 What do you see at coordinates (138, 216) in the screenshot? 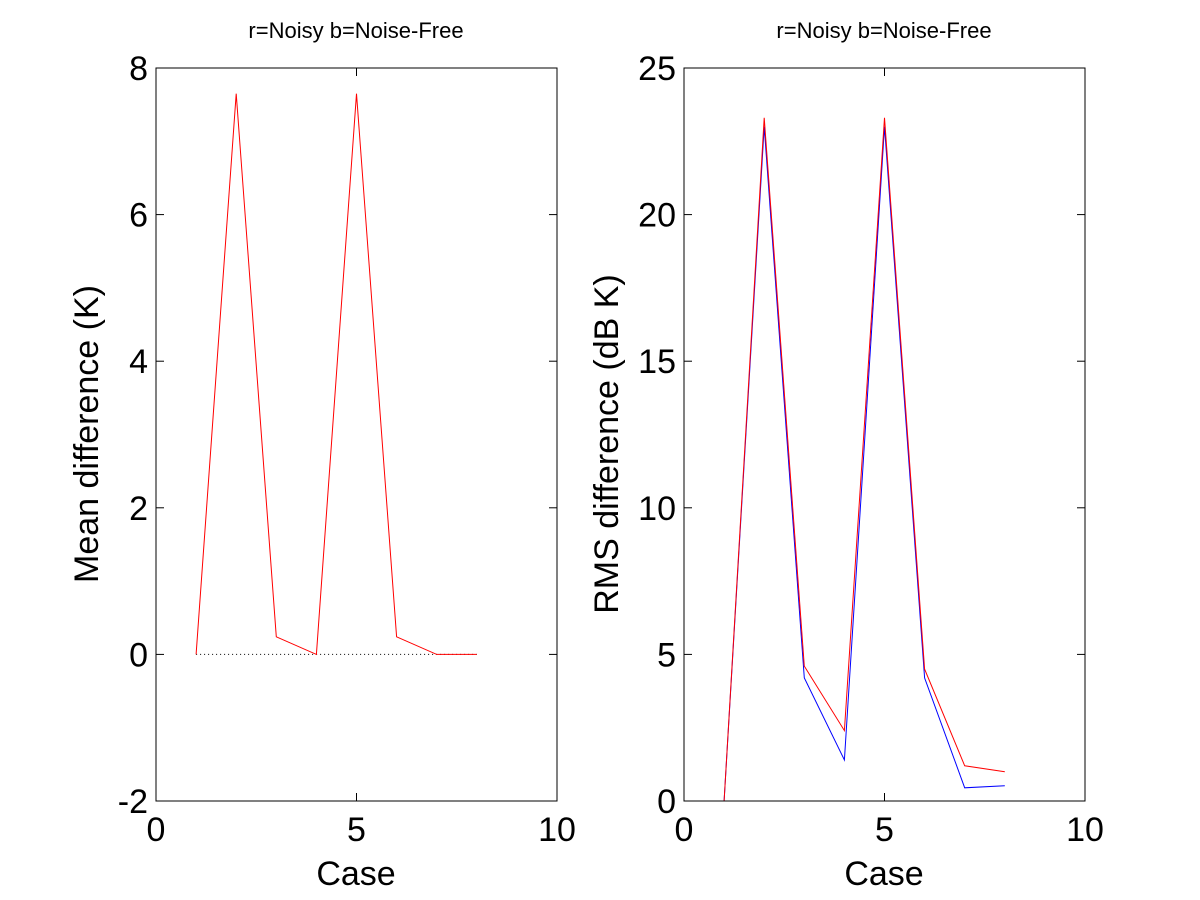
I see `y-tick-label: 6` at bounding box center [138, 216].